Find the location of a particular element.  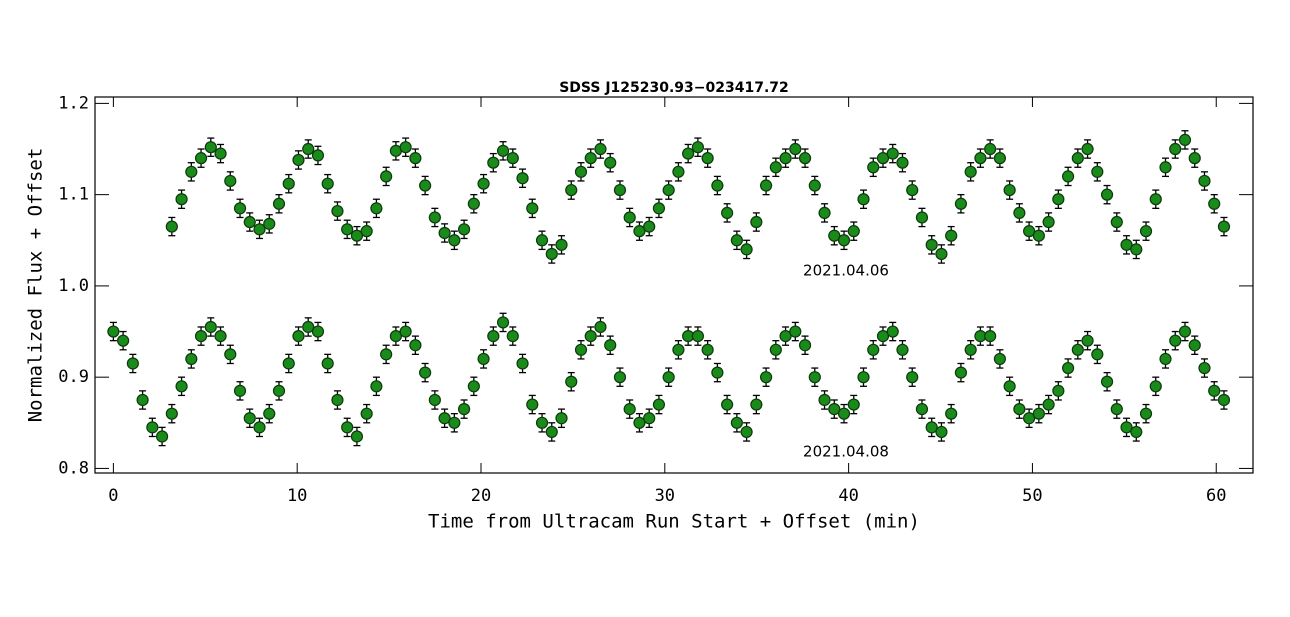

chart-title: SDSS J125230.93−023417.72 is located at coordinates (674, 88).